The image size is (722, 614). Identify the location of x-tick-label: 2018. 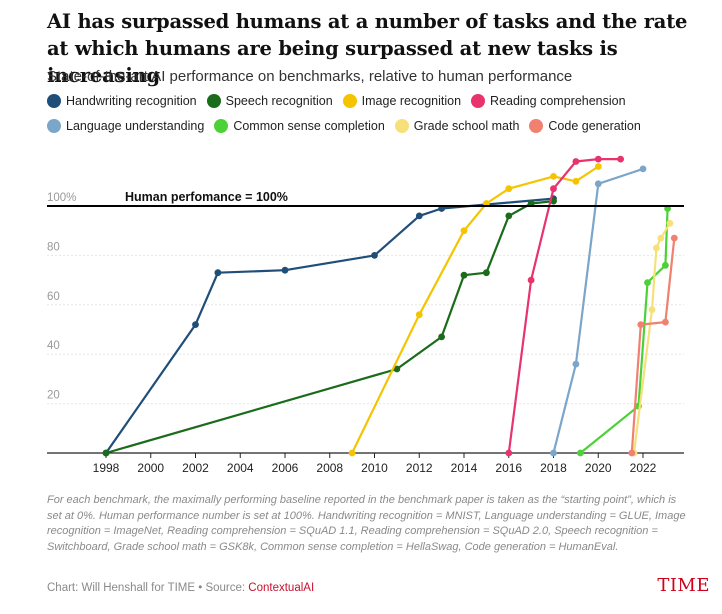
(553, 468).